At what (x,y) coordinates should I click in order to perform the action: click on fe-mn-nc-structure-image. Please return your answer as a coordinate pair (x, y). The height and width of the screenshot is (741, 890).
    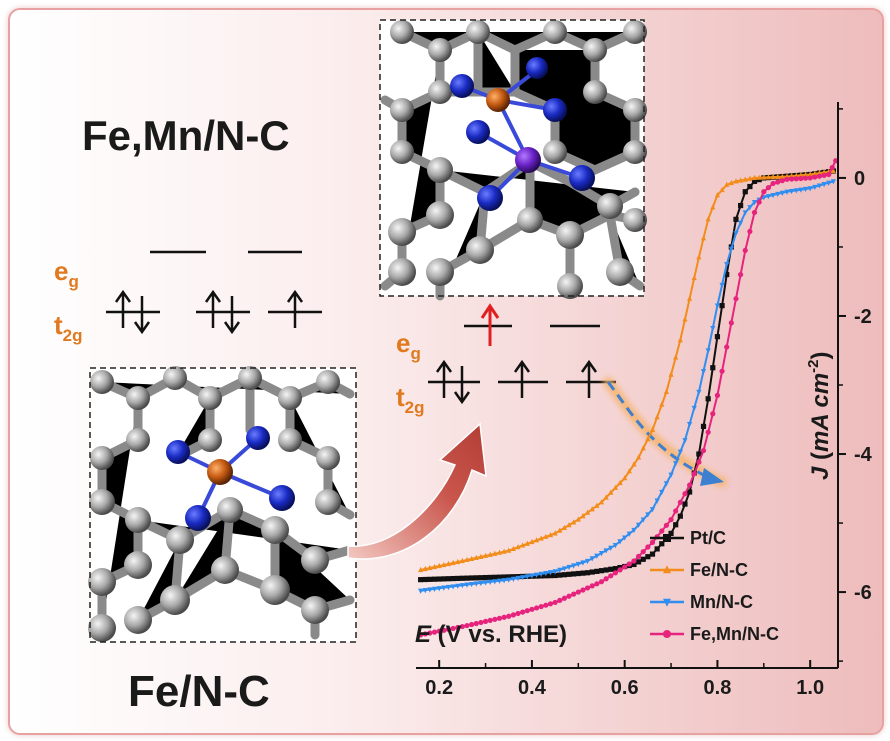
    Looking at the image, I should click on (513, 160).